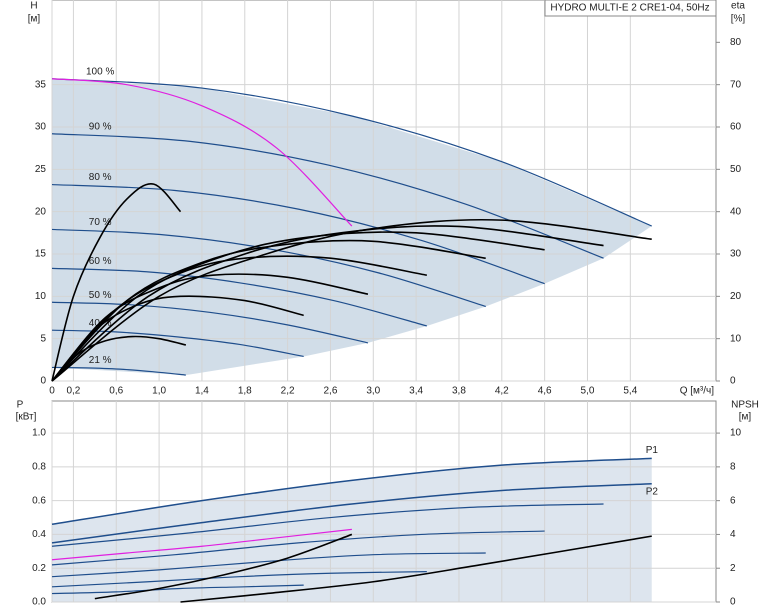 This screenshot has width=774, height=611. Describe the element at coordinates (736, 254) in the screenshot. I see `y2-tick-label: 30` at that location.